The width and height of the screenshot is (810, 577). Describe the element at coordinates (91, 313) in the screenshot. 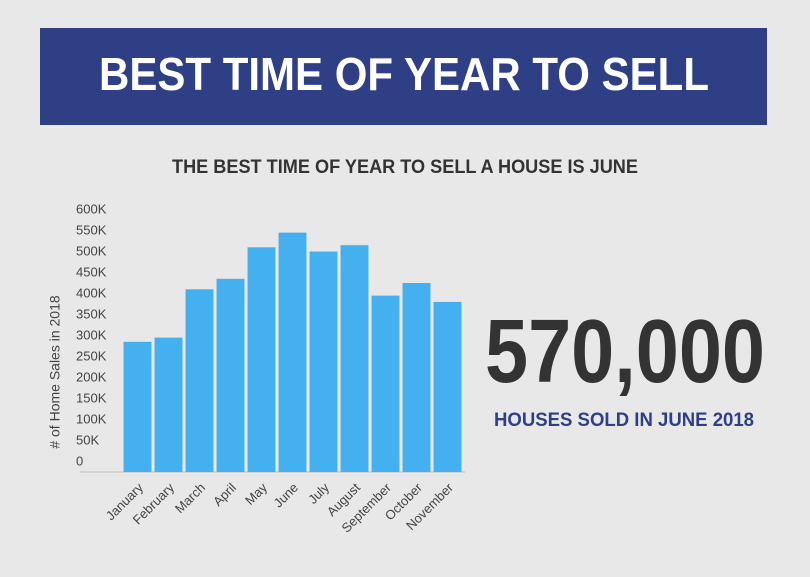

I see `y-tick-label: 350K` at that location.